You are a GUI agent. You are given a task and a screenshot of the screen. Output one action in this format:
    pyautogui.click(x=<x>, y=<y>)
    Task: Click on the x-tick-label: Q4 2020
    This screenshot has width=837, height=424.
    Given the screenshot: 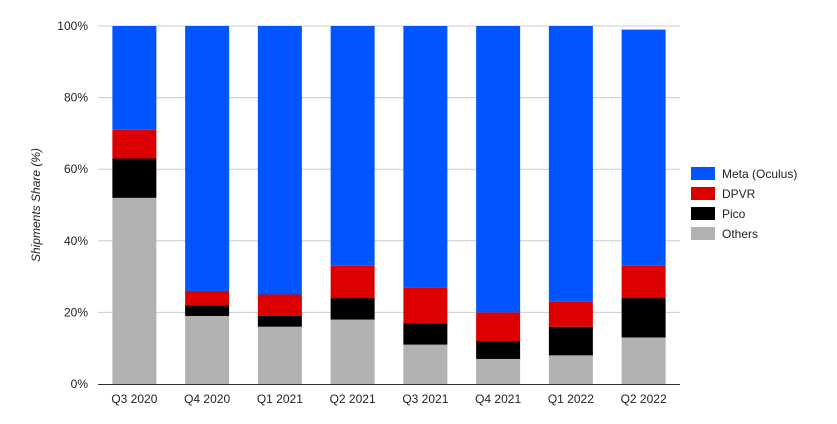 What is the action you would take?
    pyautogui.click(x=207, y=399)
    